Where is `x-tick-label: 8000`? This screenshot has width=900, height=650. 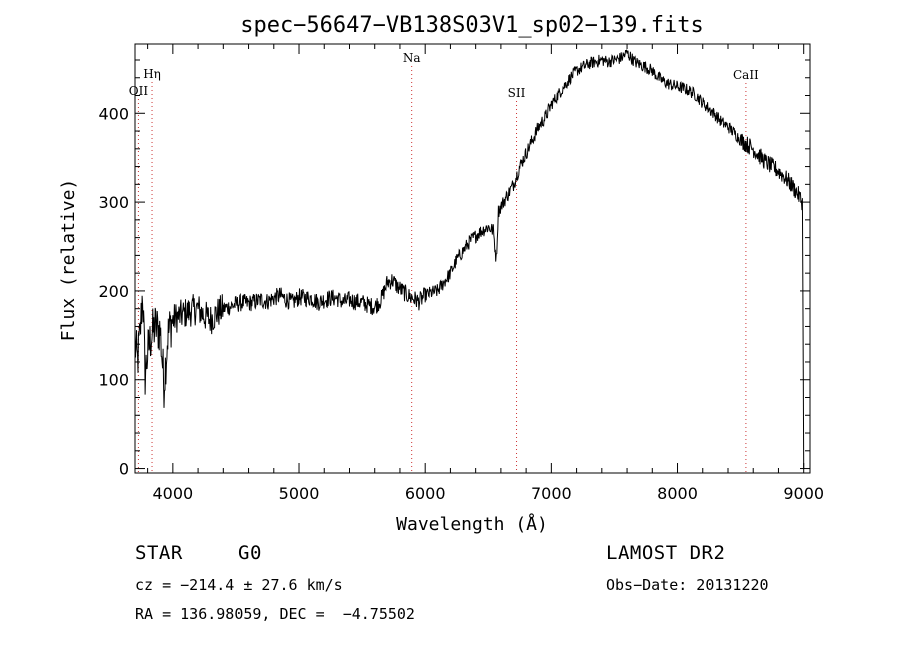 x-tick-label: 8000 is located at coordinates (677, 493).